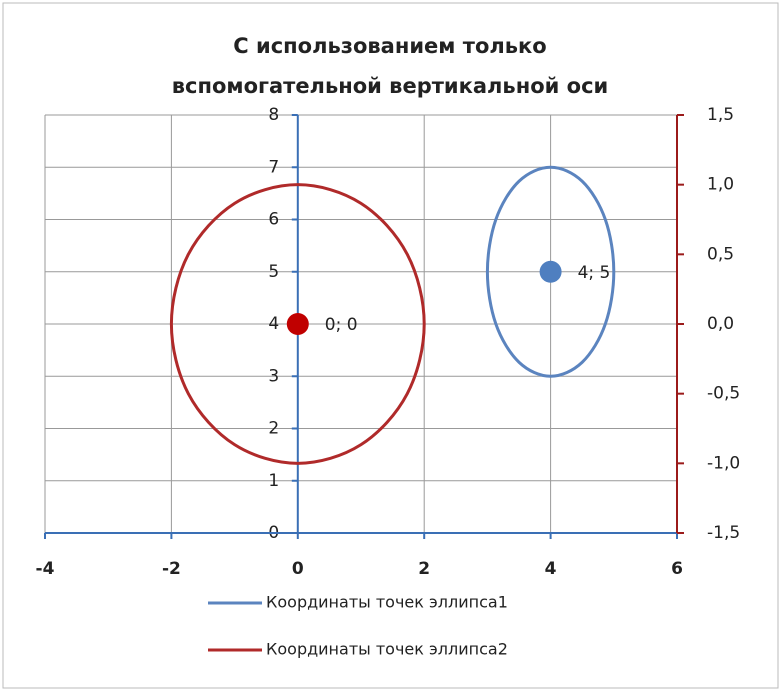 The image size is (782, 696). I want to click on y-tick-label: 3, so click(273, 376).